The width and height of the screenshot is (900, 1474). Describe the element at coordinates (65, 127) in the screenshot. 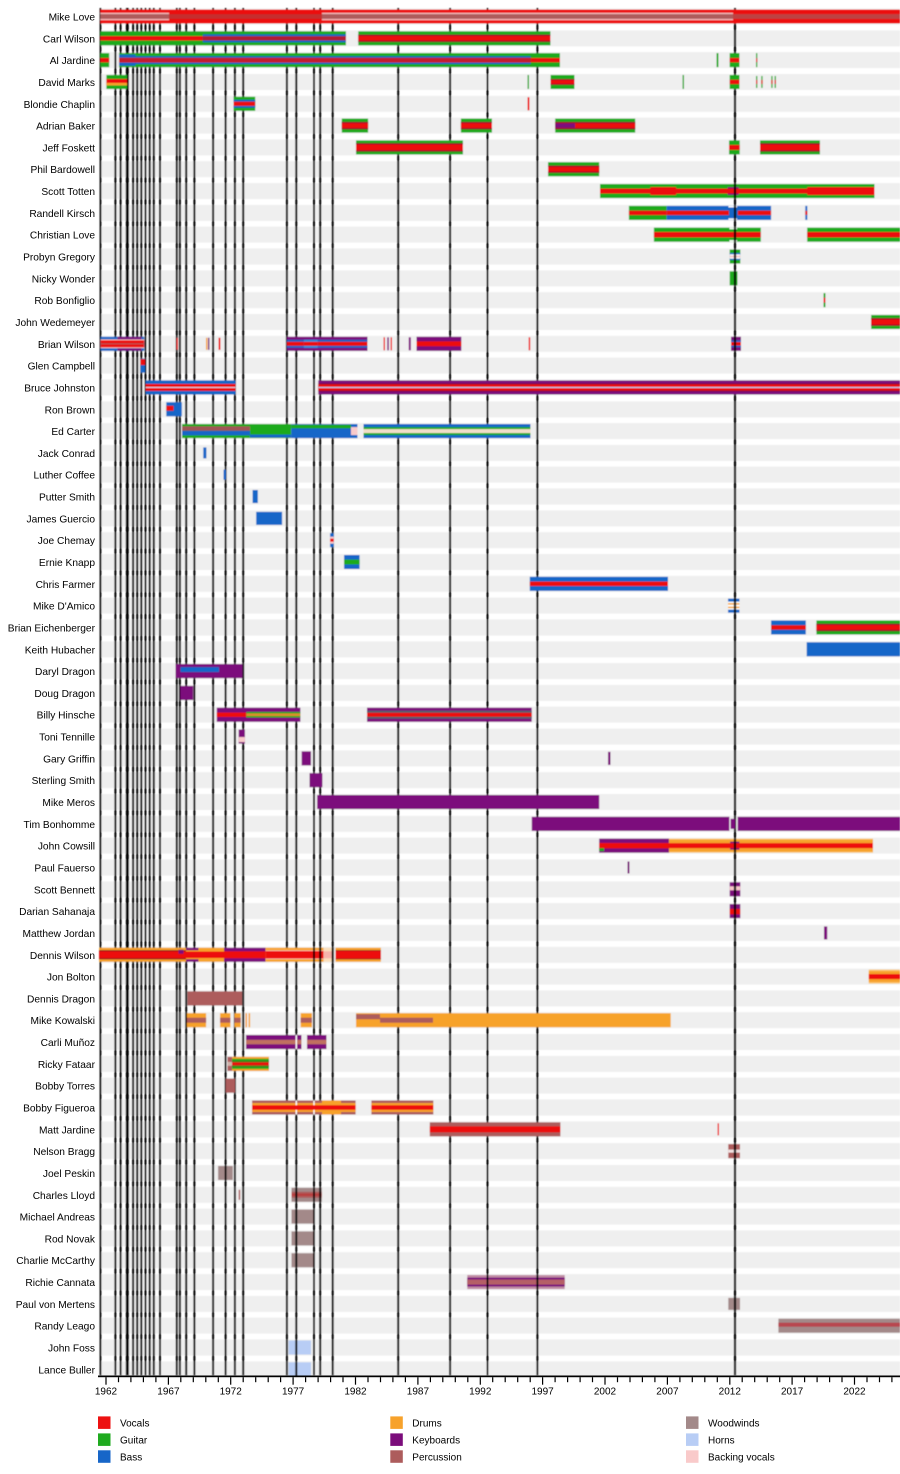

I see `svg-text: Adrian Baker` at that location.